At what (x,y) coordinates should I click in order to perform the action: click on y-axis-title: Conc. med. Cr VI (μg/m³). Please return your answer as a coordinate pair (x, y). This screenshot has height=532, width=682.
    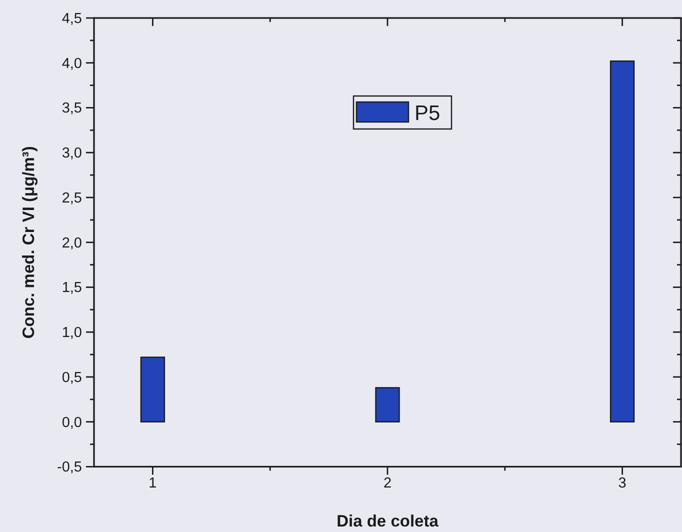
    Looking at the image, I should click on (29, 242).